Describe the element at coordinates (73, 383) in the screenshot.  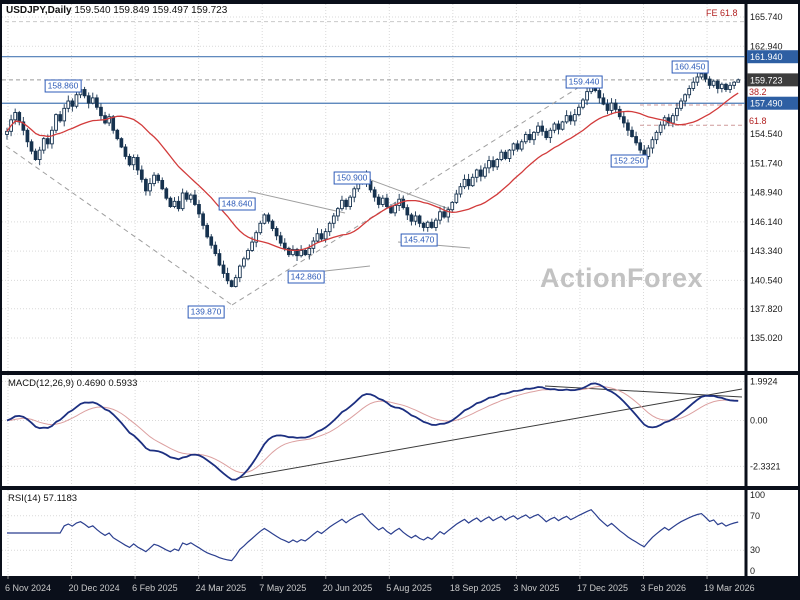
I see `macd-label: MACD(12,26,9) 0.4690 0.5933` at that location.